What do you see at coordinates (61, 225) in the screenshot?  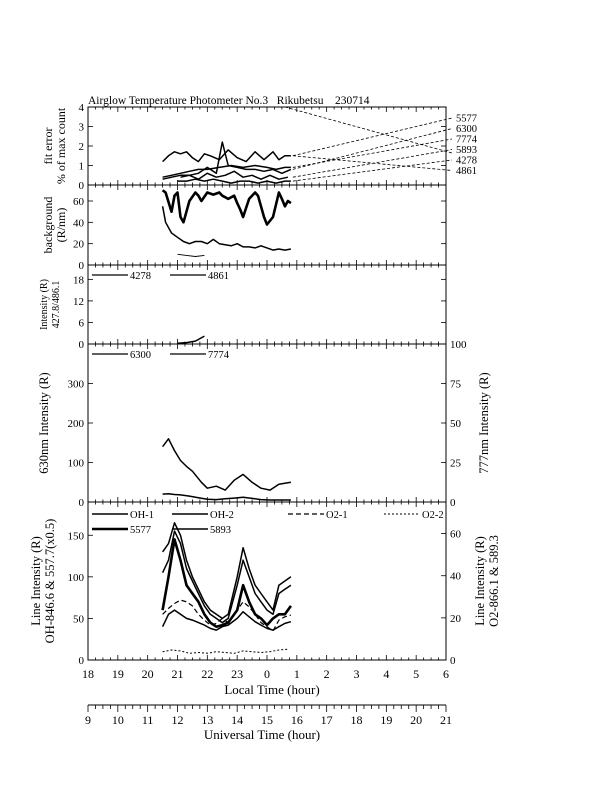 I see `y-axis-label: (R/nm)` at bounding box center [61, 225].